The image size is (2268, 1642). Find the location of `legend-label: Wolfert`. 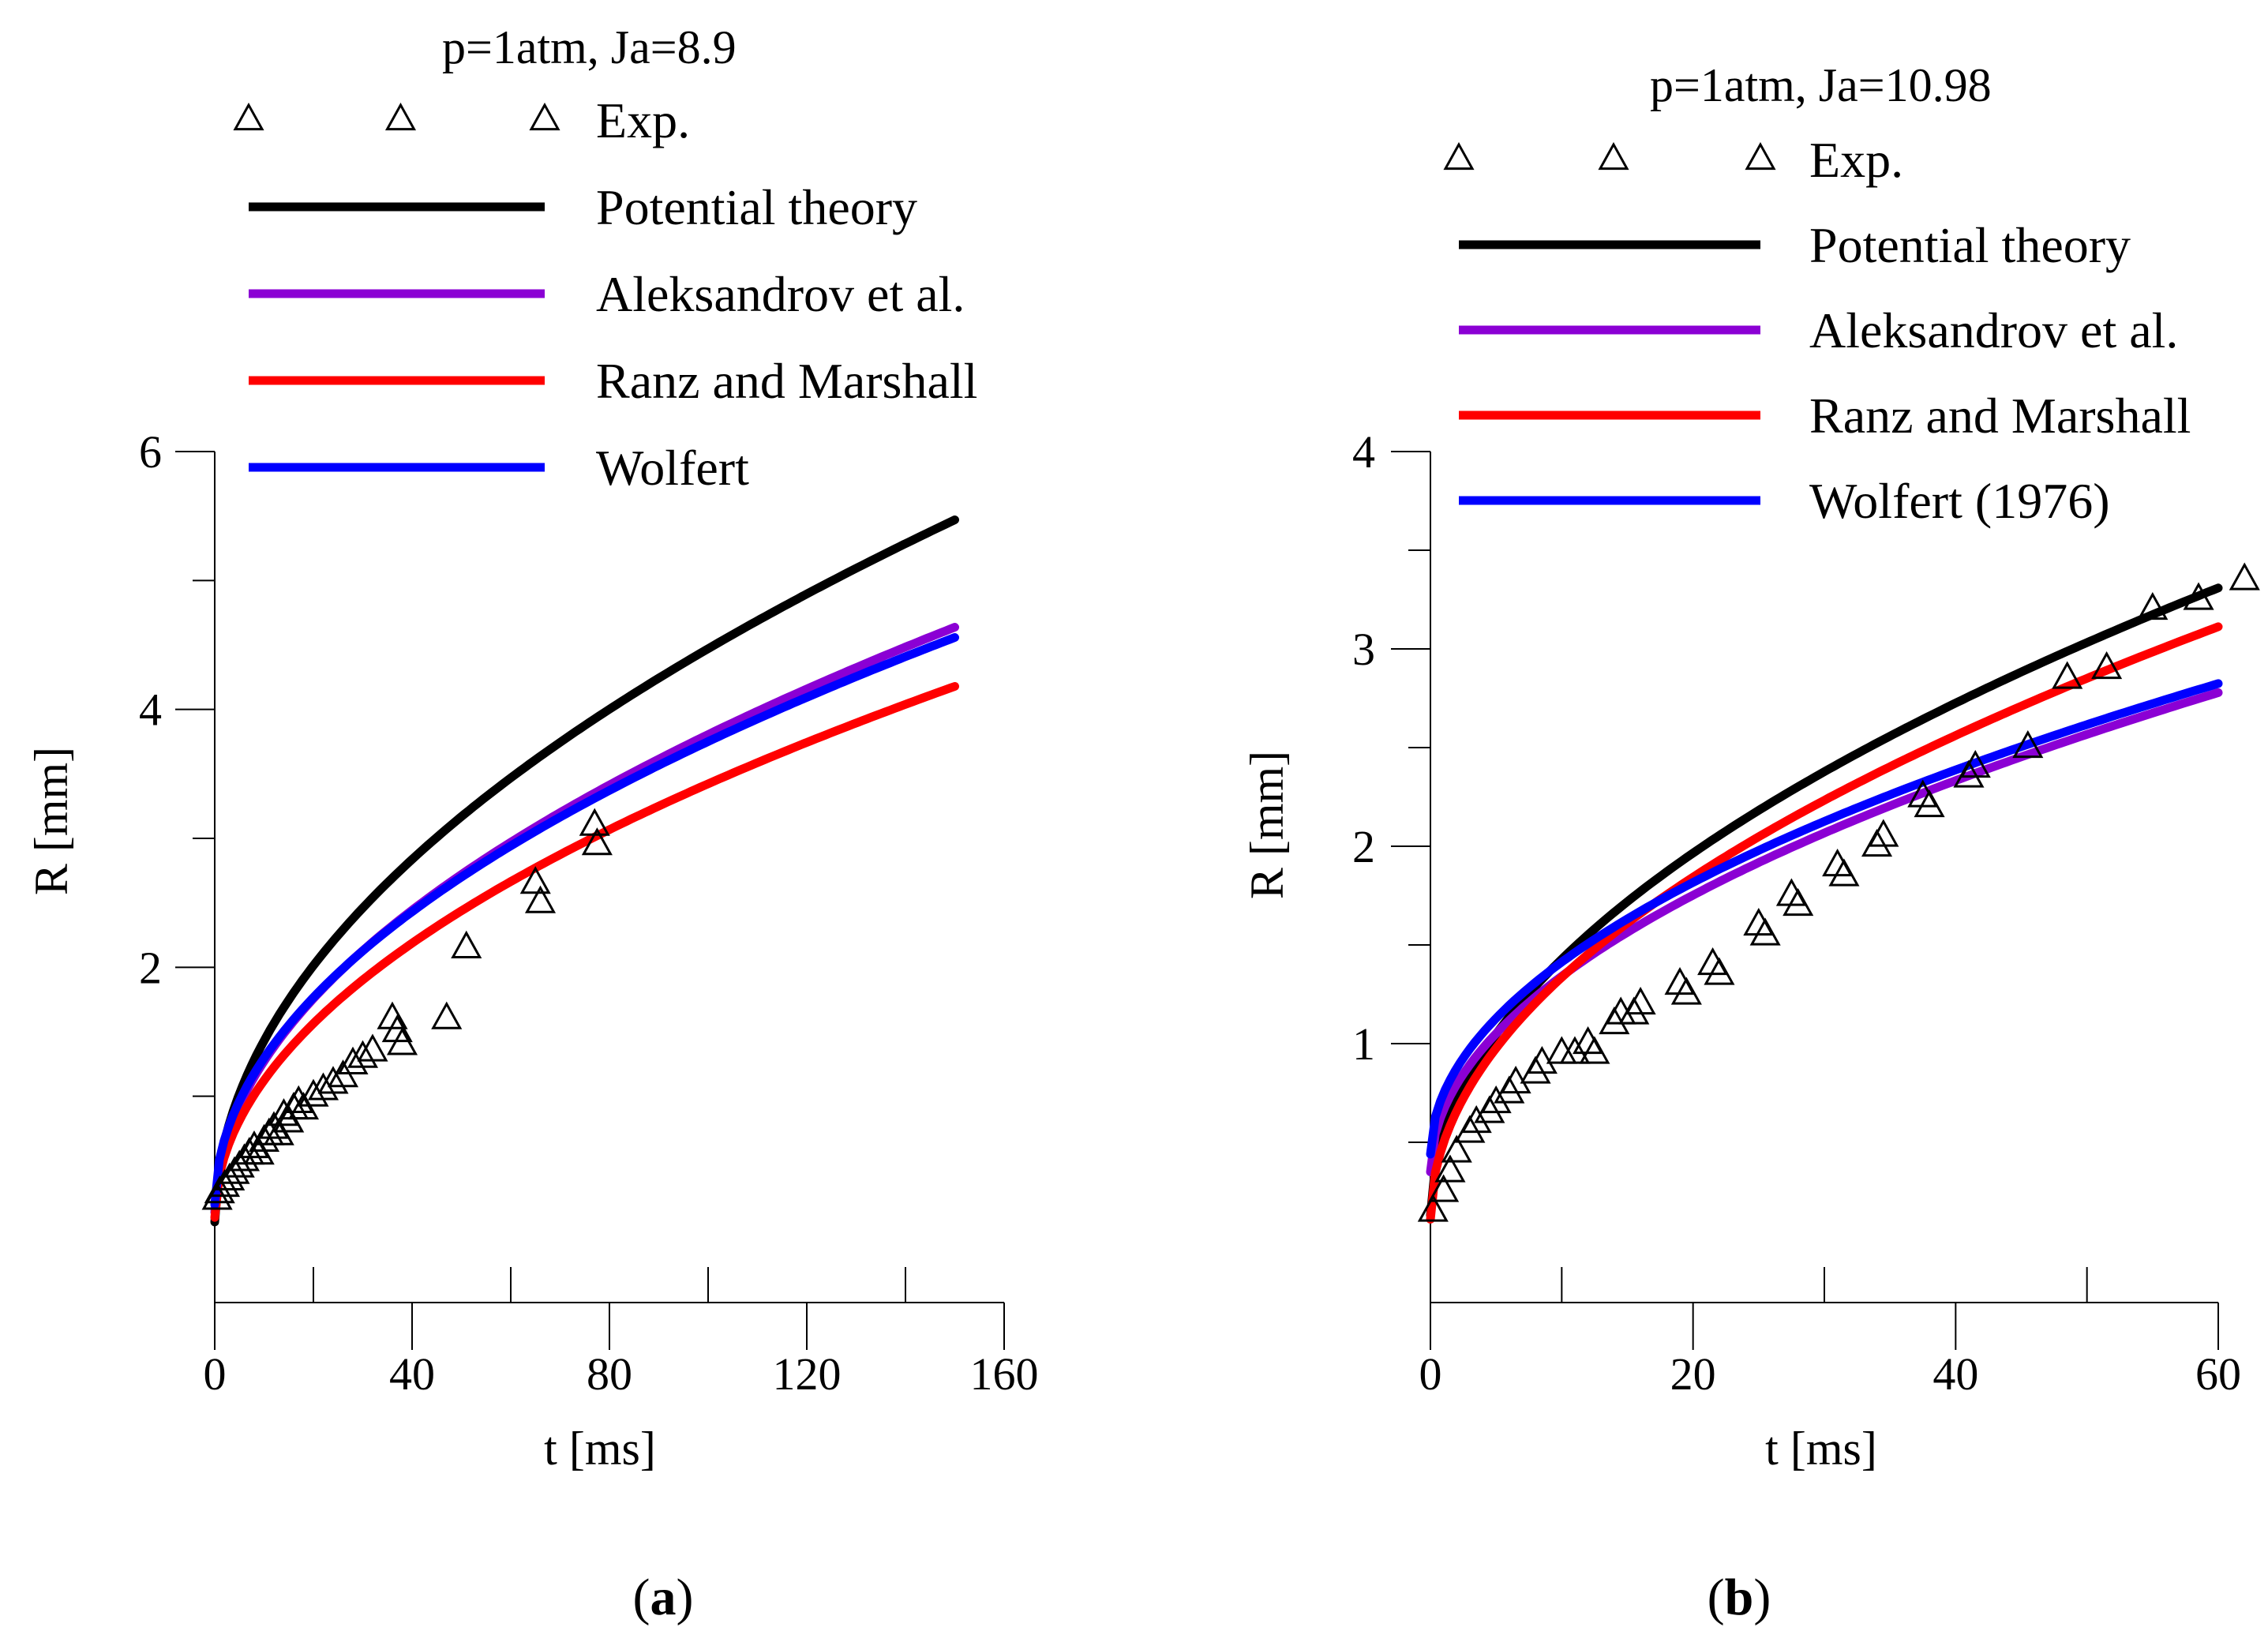

legend-label: Wolfert is located at coordinates (672, 468).